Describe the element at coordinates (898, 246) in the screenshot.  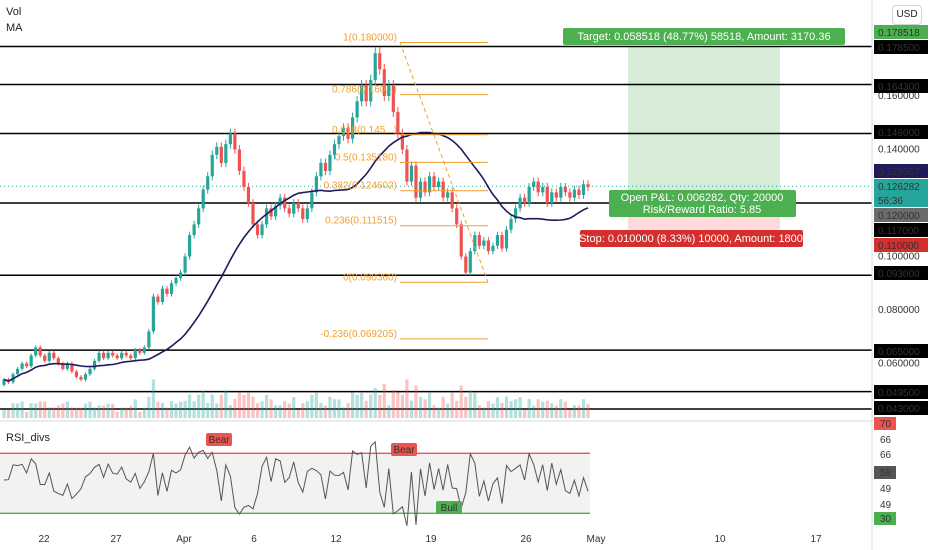
I see `price-tag: 0.110000` at that location.